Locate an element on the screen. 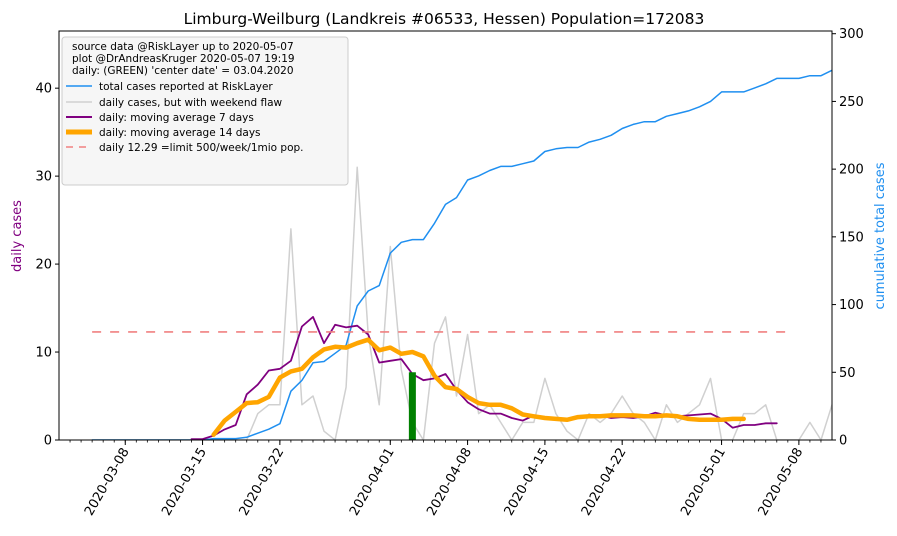 This screenshot has height=536, width=897. y-left-tick-label: 40 is located at coordinates (43, 89).